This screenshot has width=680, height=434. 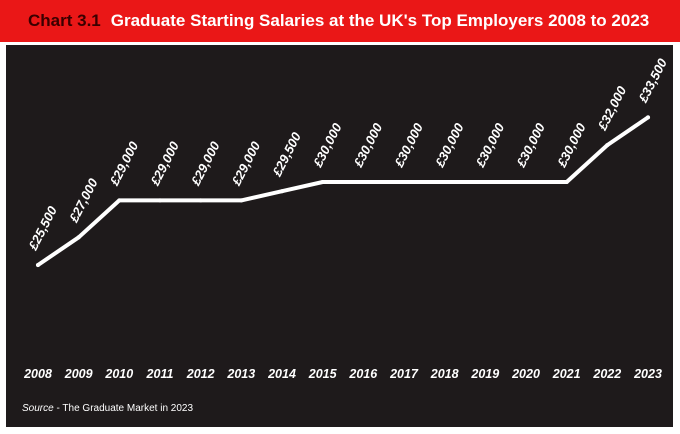 What do you see at coordinates (240, 374) in the screenshot?
I see `x-tick-label-2013: 2013` at bounding box center [240, 374].